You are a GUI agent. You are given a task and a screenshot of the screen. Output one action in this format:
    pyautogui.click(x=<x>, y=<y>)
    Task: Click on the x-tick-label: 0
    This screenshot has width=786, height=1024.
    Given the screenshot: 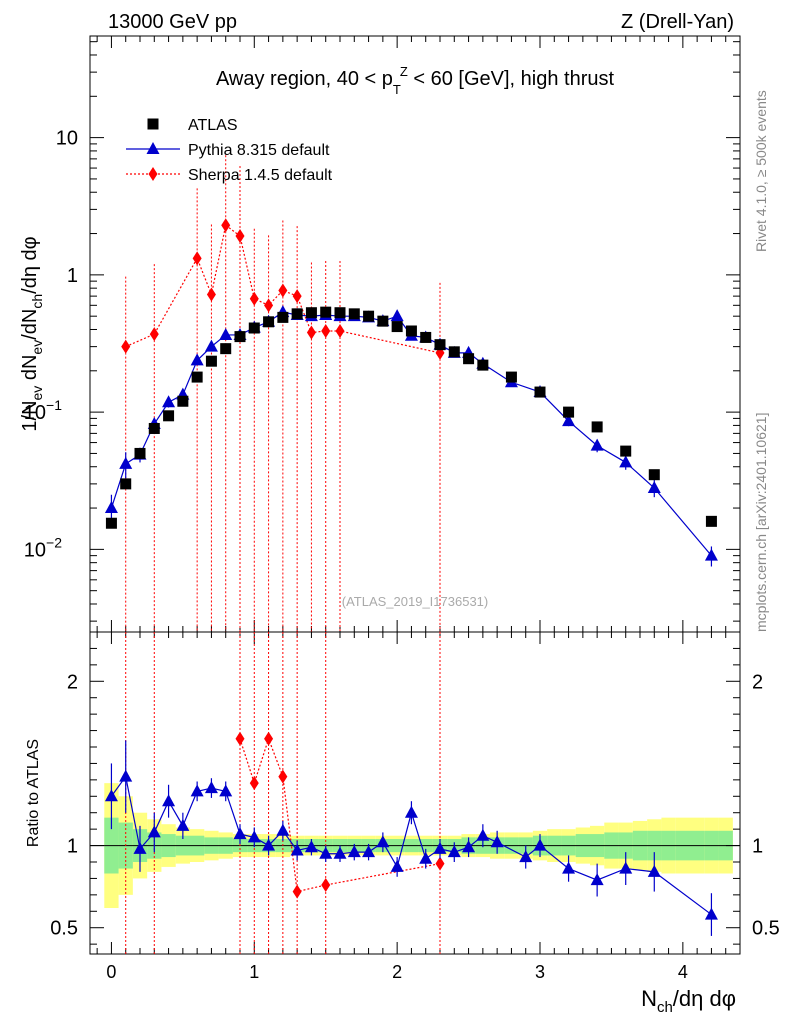 What is the action you would take?
    pyautogui.click(x=111, y=972)
    